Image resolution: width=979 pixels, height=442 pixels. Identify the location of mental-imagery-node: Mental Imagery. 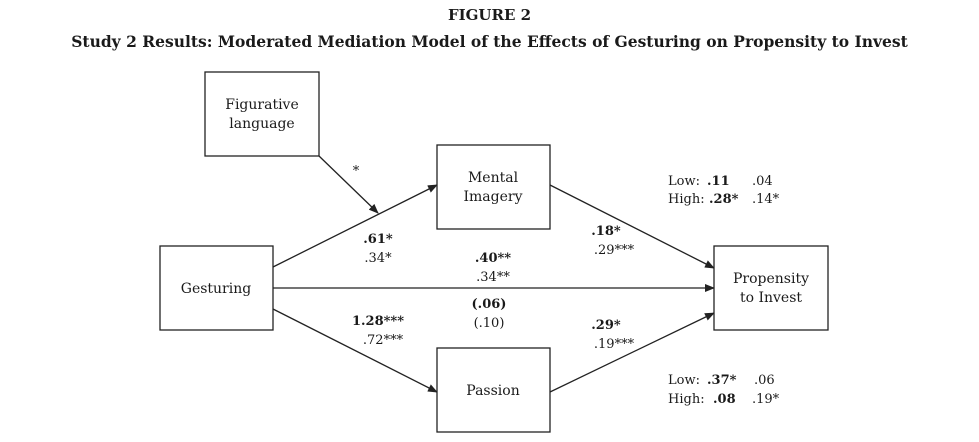
(493, 187).